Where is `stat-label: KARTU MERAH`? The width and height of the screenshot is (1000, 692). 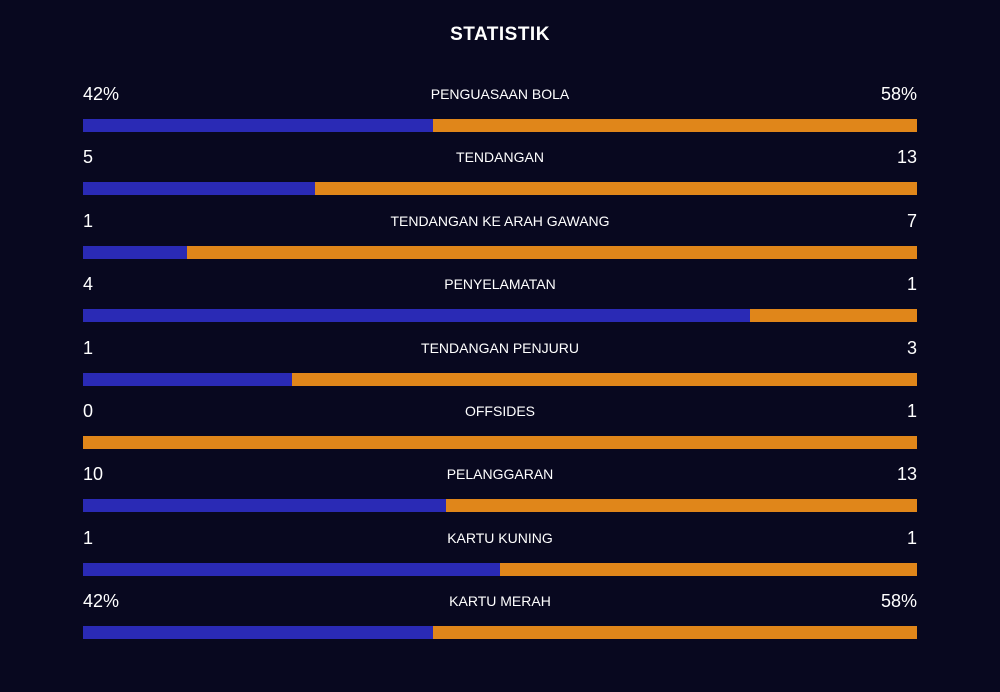 stat-label: KARTU MERAH is located at coordinates (500, 601).